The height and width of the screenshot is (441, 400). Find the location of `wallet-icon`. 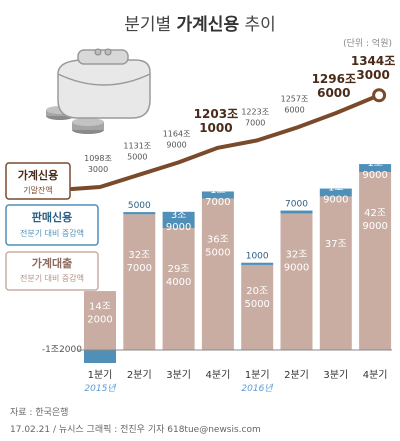

wallet-icon is located at coordinates (98, 91).